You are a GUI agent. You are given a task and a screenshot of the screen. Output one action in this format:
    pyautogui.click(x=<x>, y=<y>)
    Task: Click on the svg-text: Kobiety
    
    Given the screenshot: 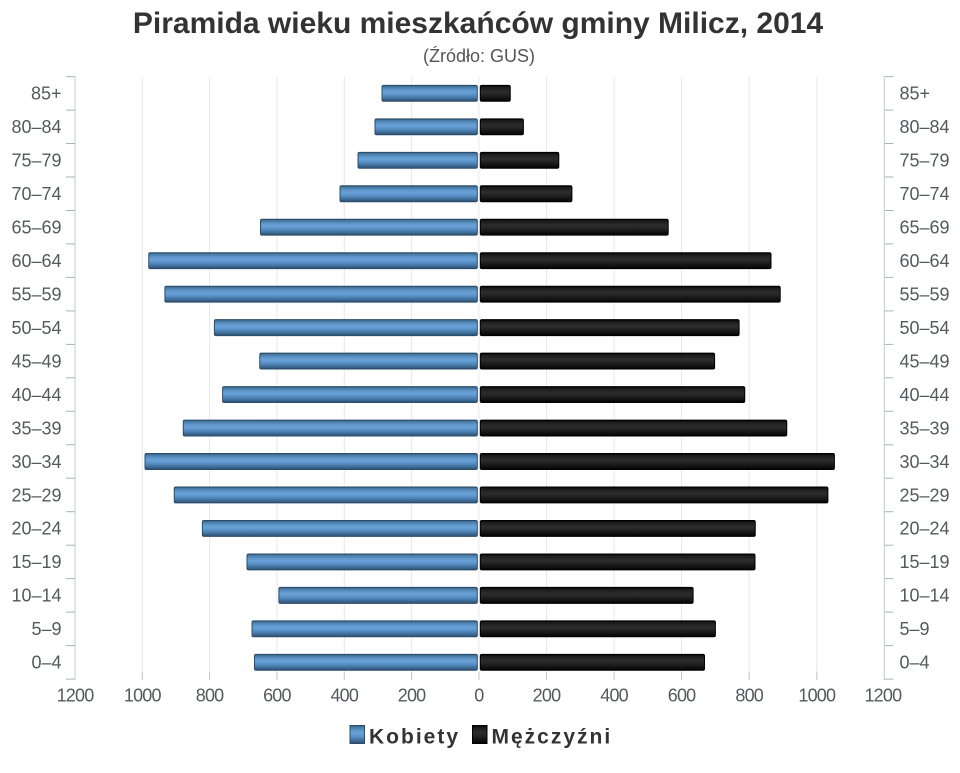 What is the action you would take?
    pyautogui.click(x=414, y=737)
    